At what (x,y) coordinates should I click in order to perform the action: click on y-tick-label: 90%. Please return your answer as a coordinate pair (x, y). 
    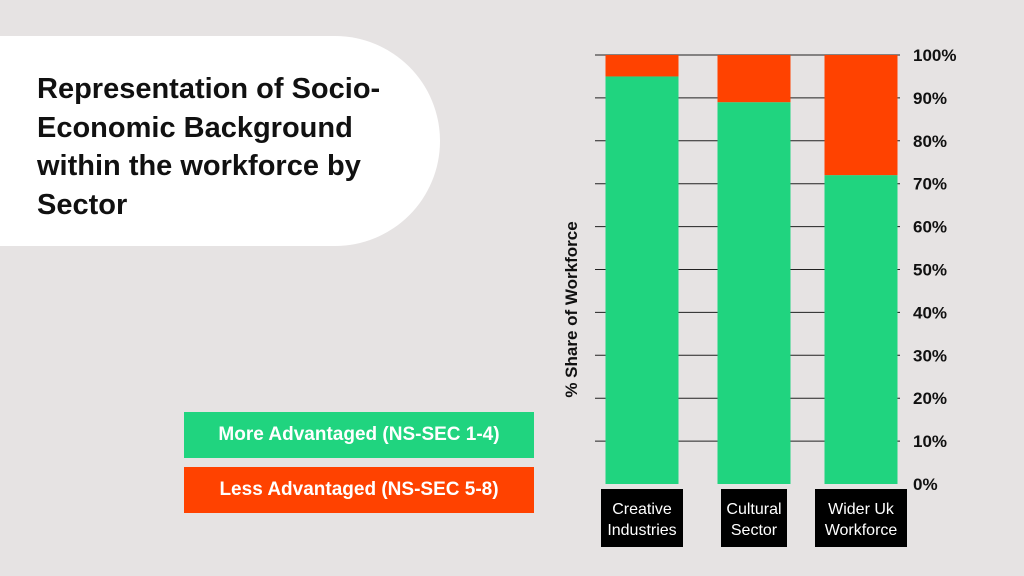
    Looking at the image, I should click on (930, 98).